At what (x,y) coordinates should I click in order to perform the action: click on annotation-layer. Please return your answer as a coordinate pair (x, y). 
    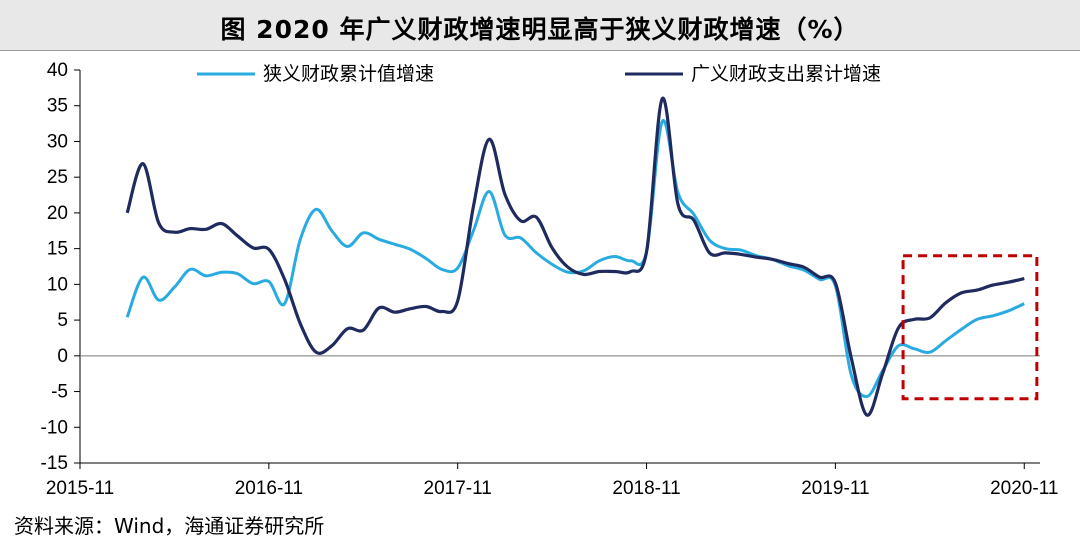
    Looking at the image, I should click on (970, 327).